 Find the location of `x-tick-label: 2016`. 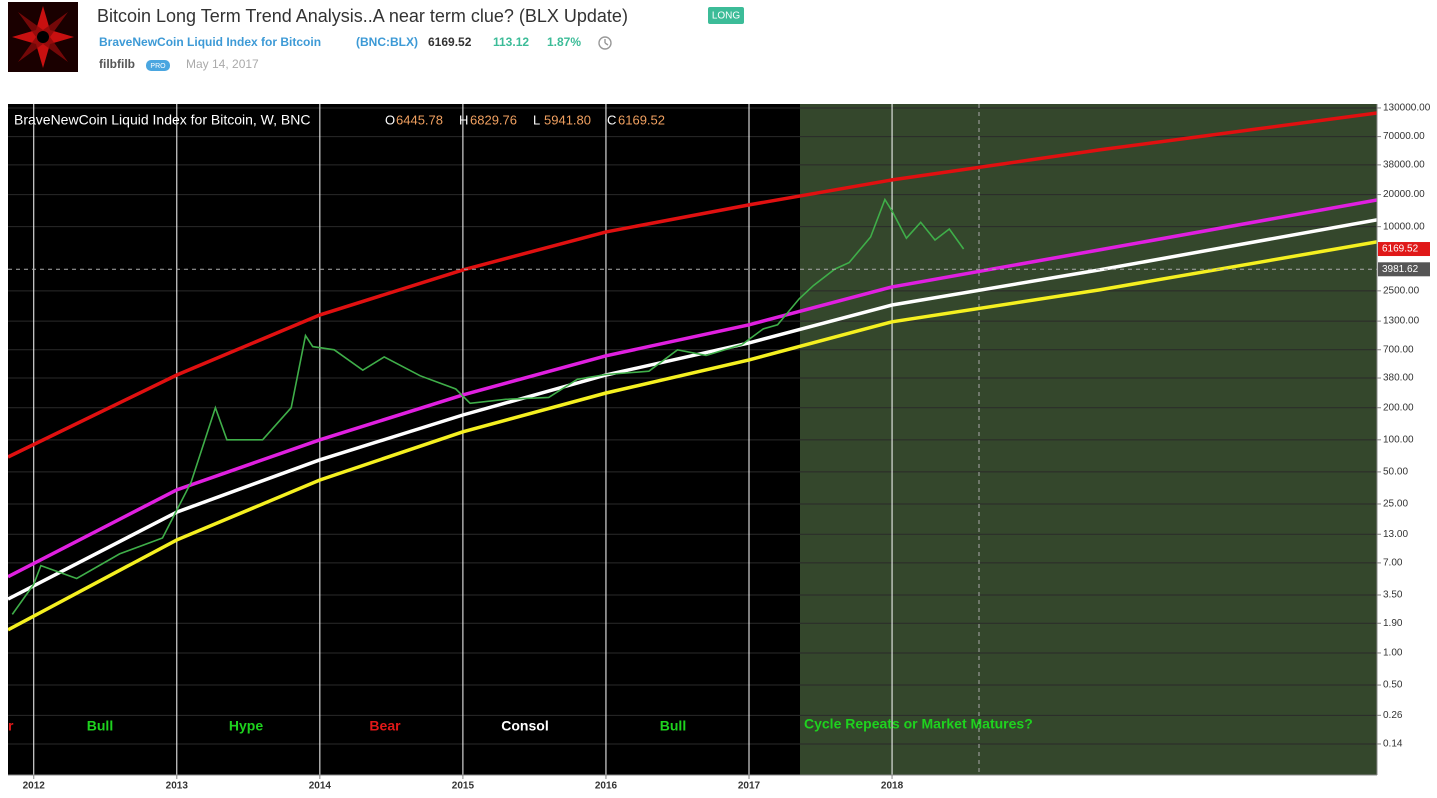

x-tick-label: 2016 is located at coordinates (606, 786).